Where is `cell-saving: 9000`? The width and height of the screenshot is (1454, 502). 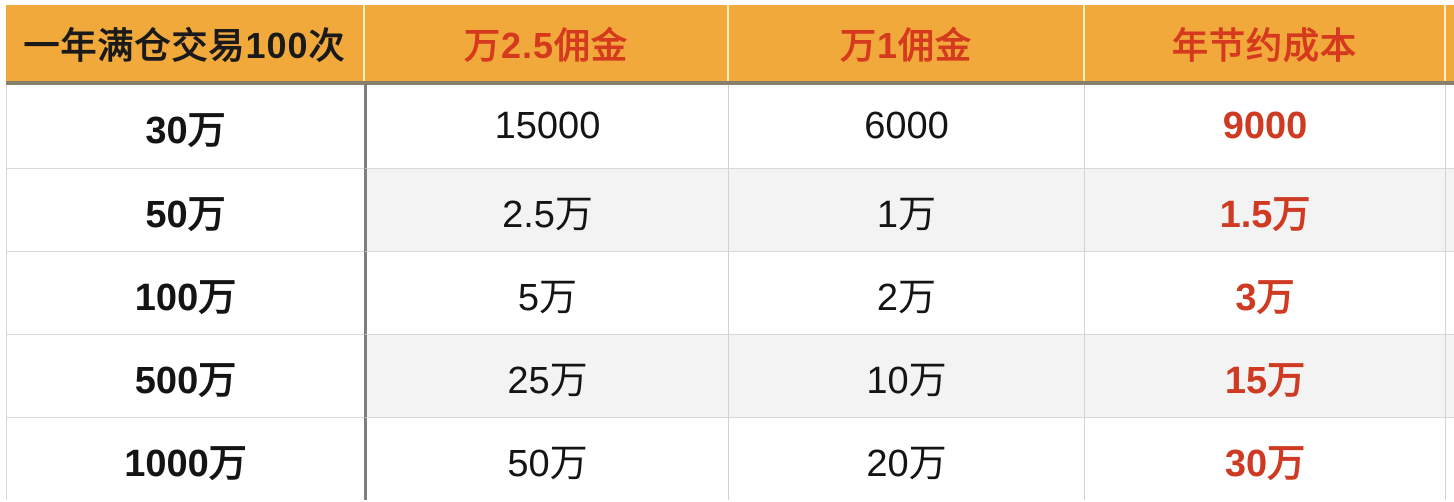 cell-saving: 9000 is located at coordinates (1264, 126).